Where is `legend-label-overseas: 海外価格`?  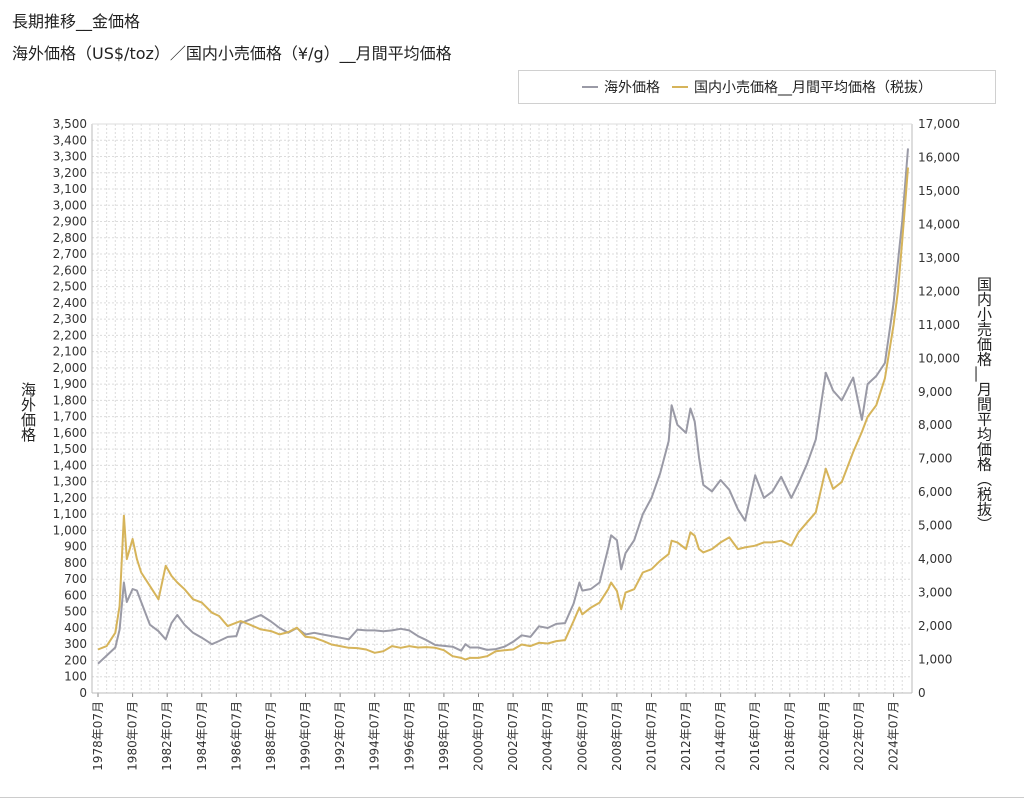 legend-label-overseas: 海外価格 is located at coordinates (632, 88).